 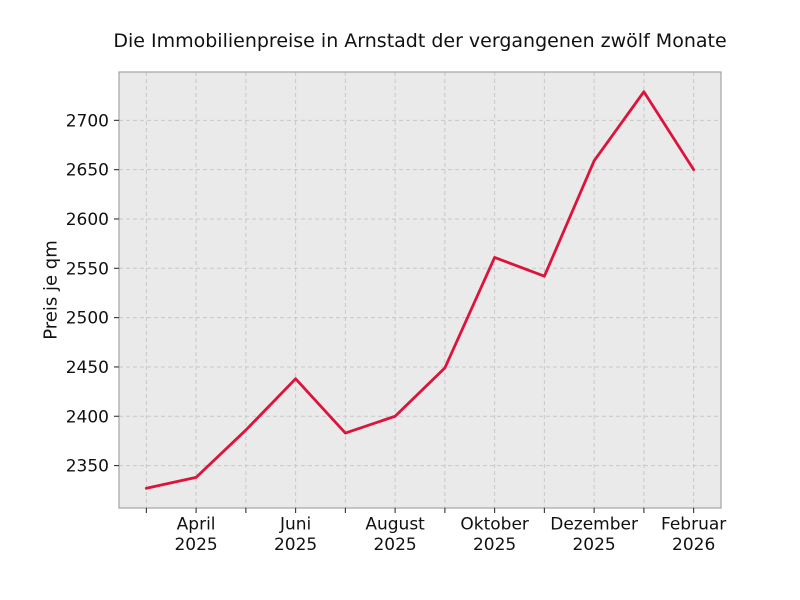 I want to click on y-tick-label: 2350, so click(x=87, y=467).